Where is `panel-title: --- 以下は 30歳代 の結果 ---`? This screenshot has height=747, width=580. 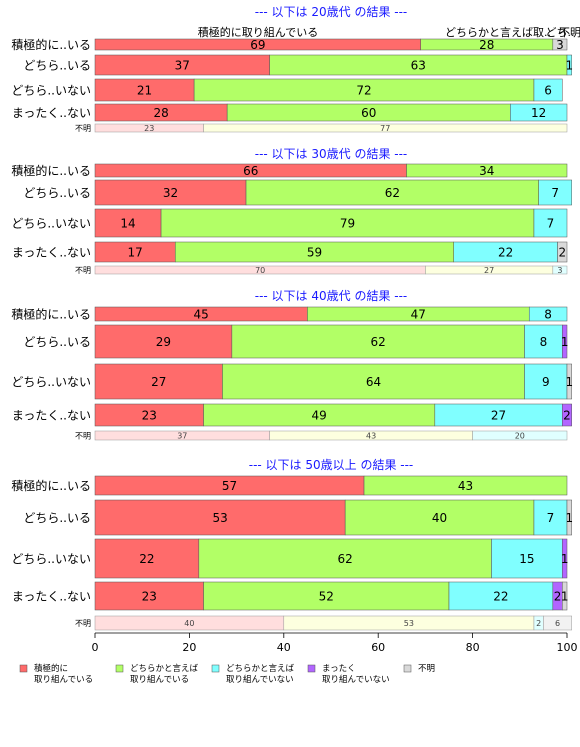
panel-title: --- 以下は 30歳代 の結果 --- is located at coordinates (331, 154).